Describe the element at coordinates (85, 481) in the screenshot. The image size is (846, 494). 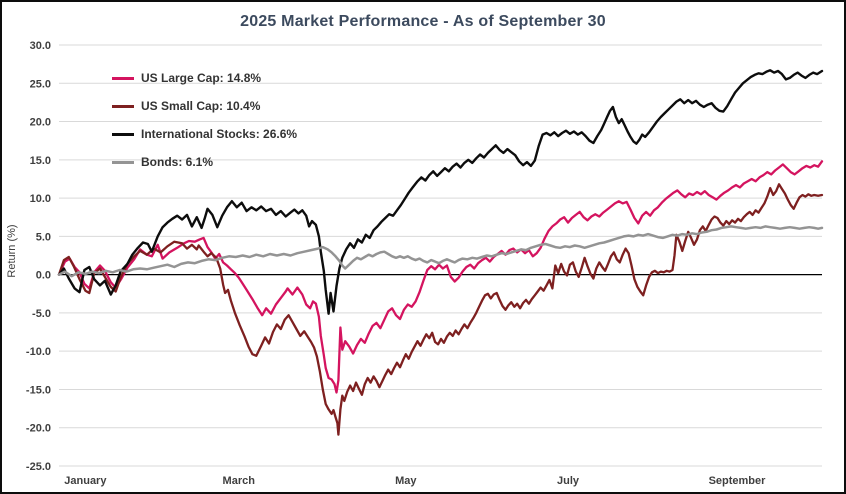
I see `x-tick-label-january: January` at that location.